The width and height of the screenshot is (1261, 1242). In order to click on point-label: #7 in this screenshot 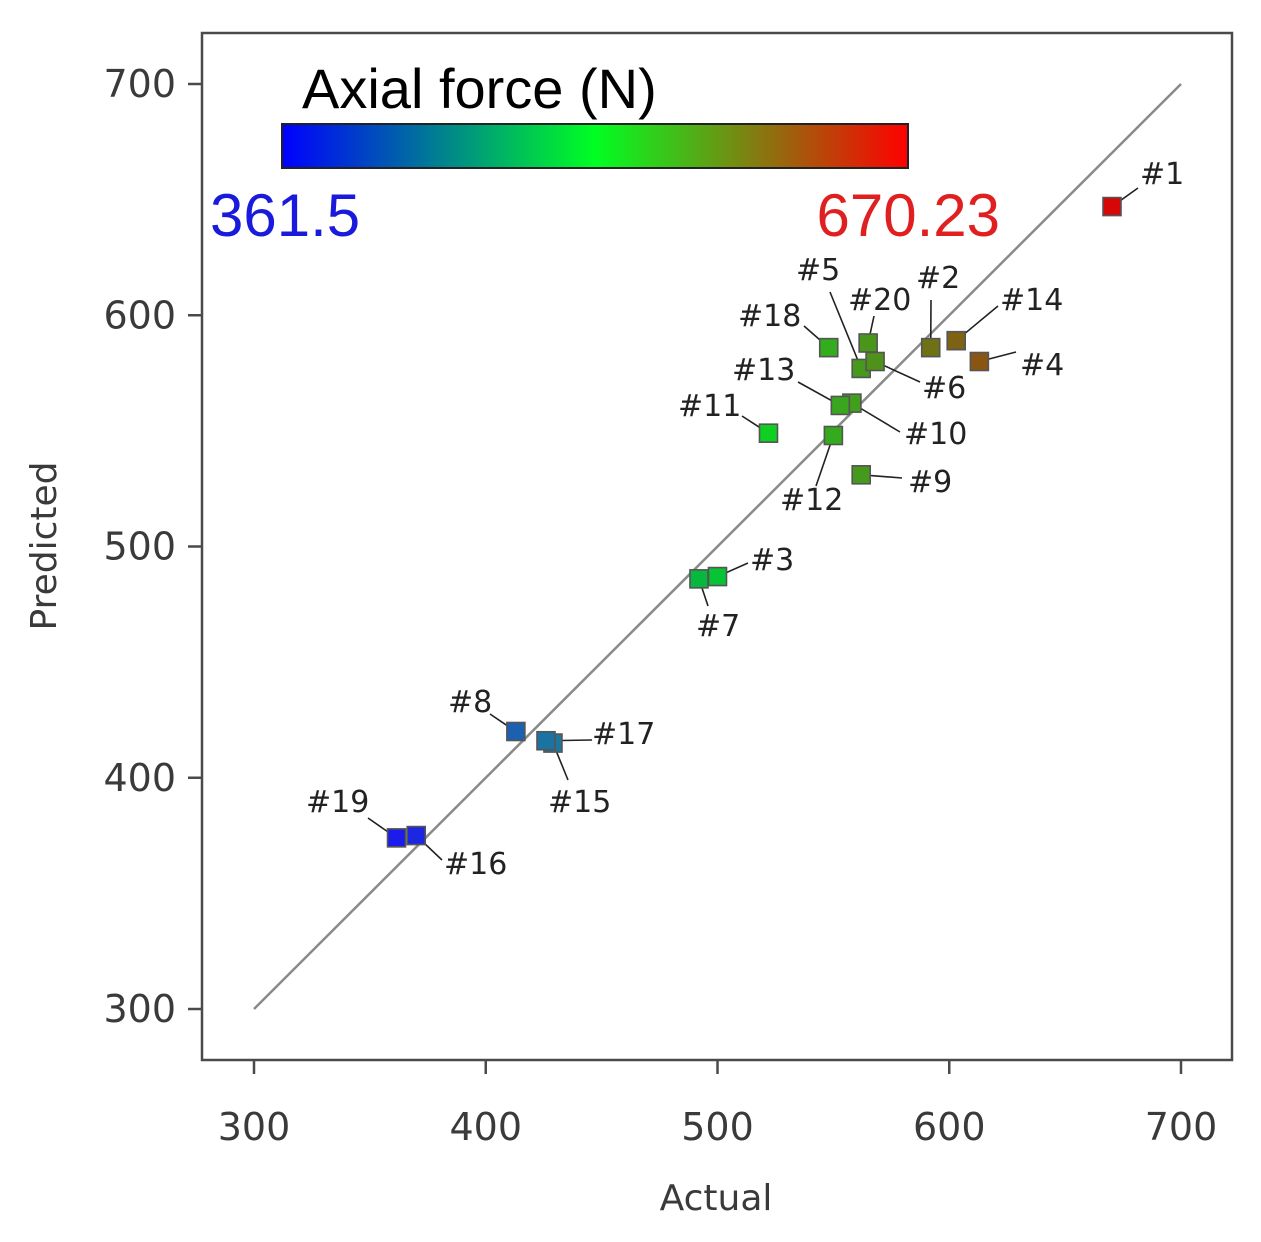, I will do `click(718, 626)`.